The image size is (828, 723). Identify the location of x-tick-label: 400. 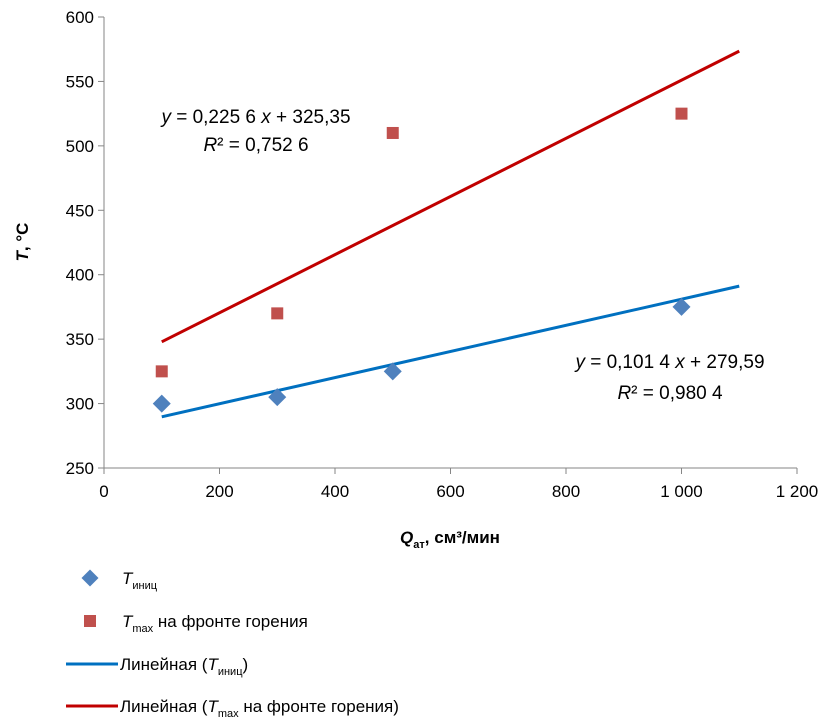
(335, 491).